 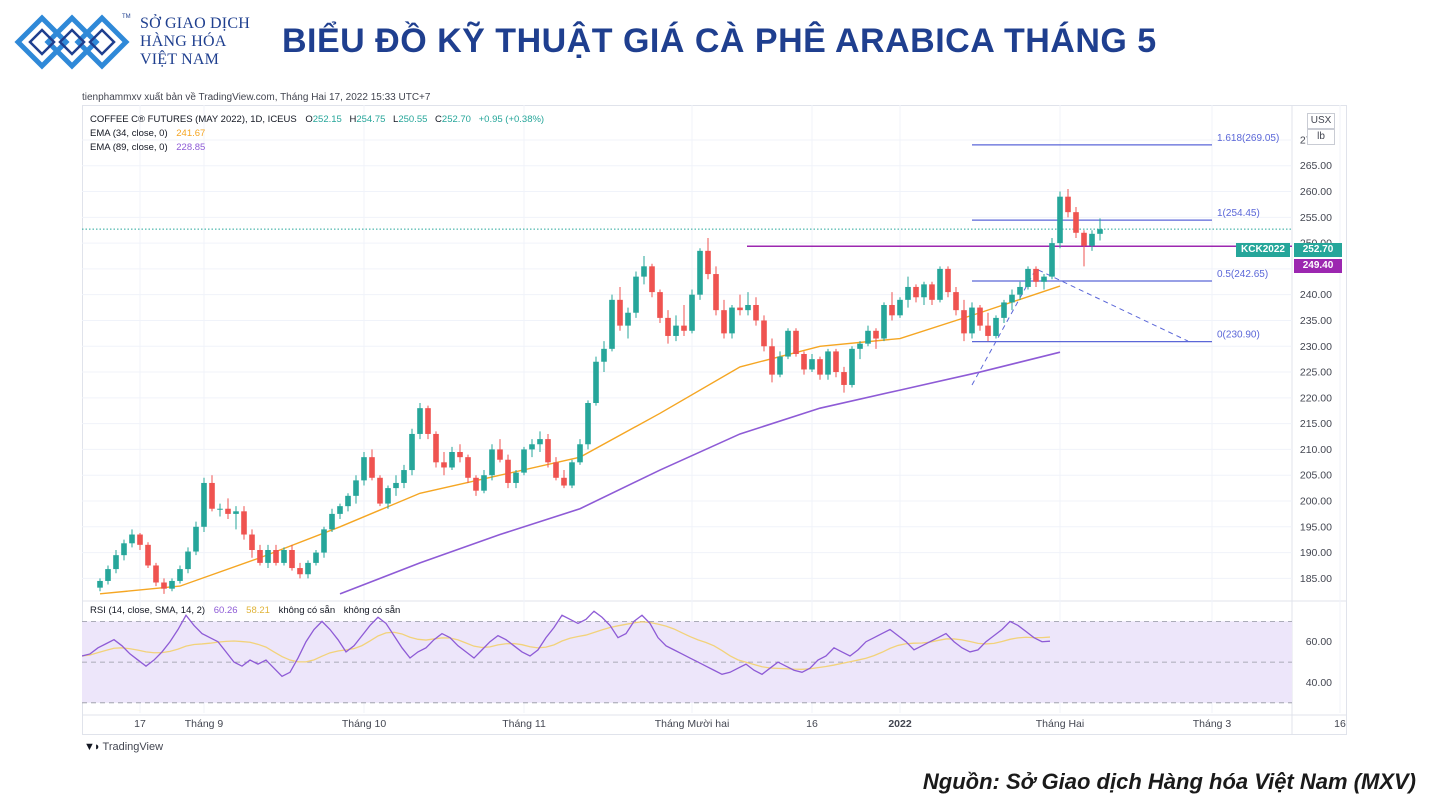 What do you see at coordinates (126, 17) in the screenshot?
I see `logo-tm: TM` at bounding box center [126, 17].